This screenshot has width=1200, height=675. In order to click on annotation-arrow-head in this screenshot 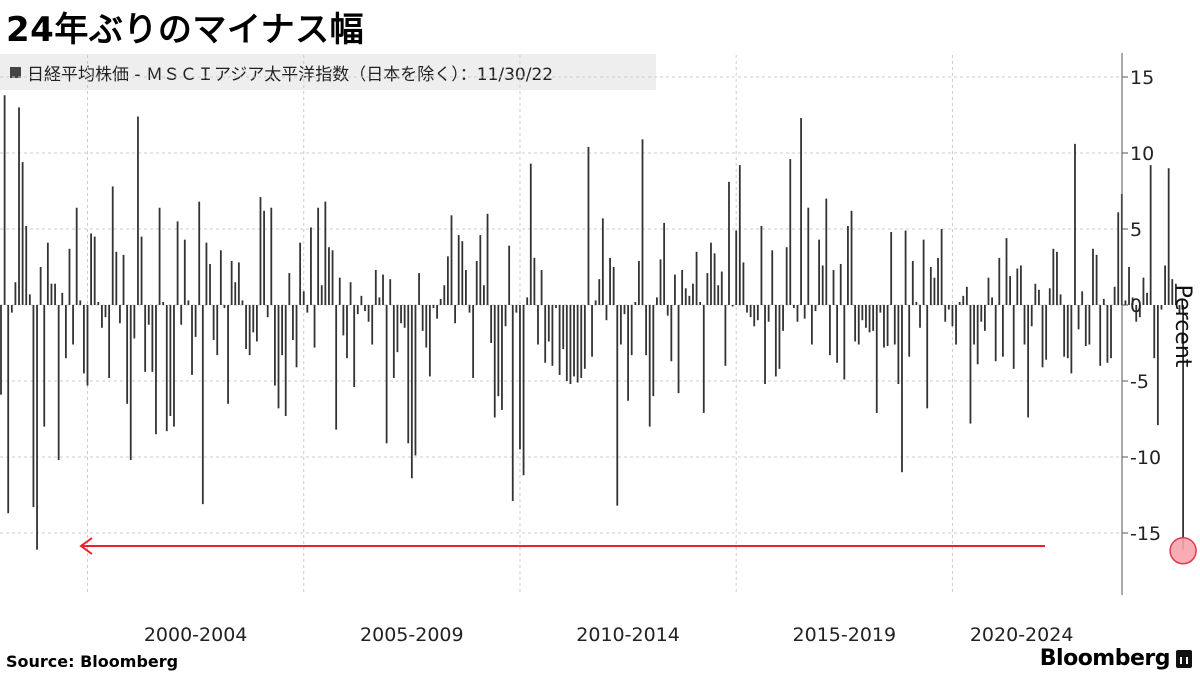, I will do `click(86, 546)`.